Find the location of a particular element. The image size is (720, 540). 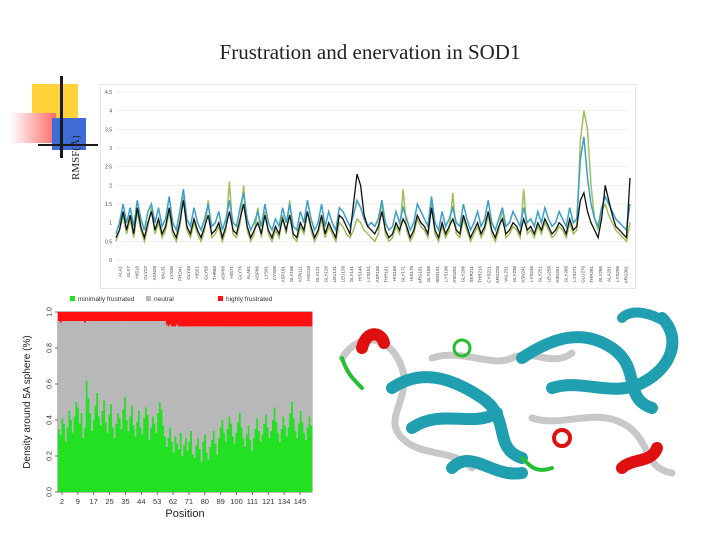

frustration-x-tick-label: 111 is located at coordinates (252, 501).